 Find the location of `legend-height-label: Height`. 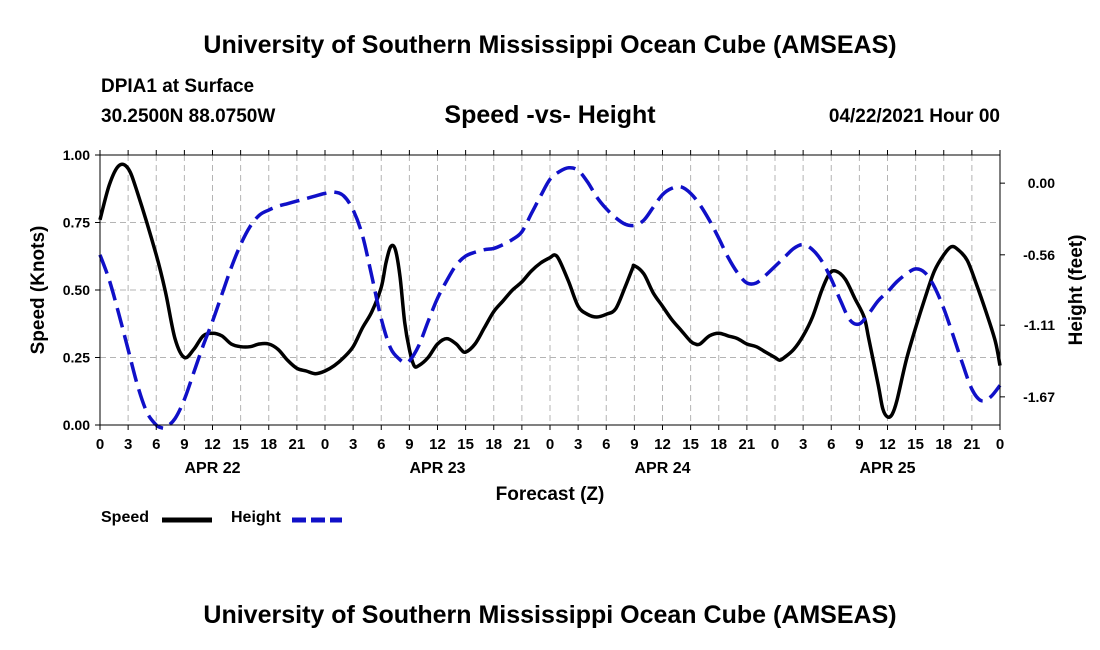

legend-height-label: Height is located at coordinates (256, 517).